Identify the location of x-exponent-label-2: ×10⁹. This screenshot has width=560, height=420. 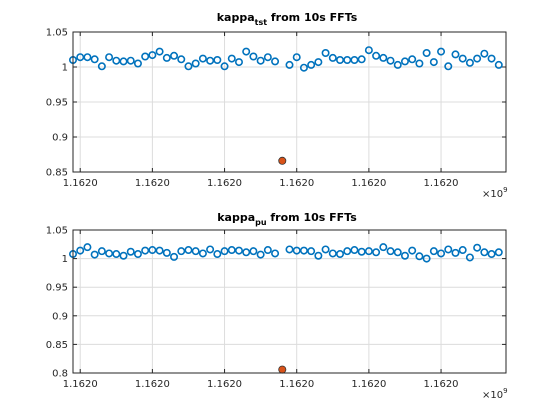
(495, 394).